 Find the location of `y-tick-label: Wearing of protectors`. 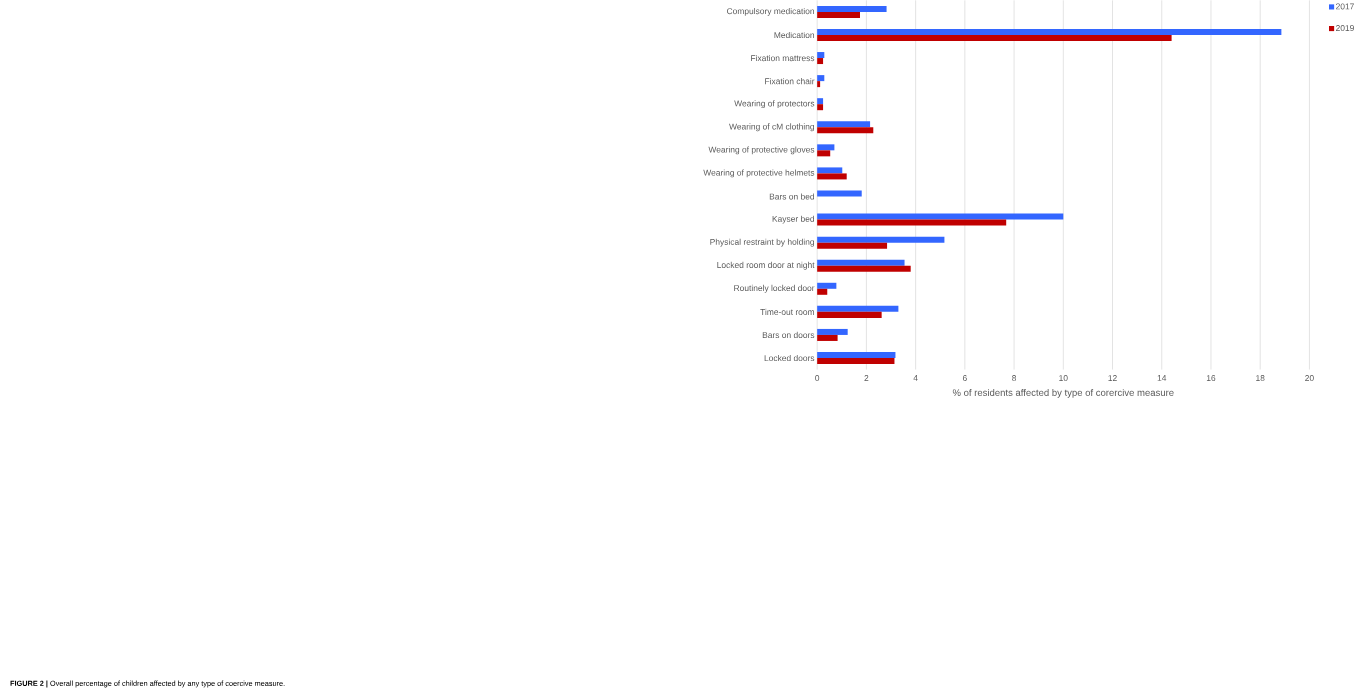

y-tick-label: Wearing of protectors is located at coordinates (774, 104).